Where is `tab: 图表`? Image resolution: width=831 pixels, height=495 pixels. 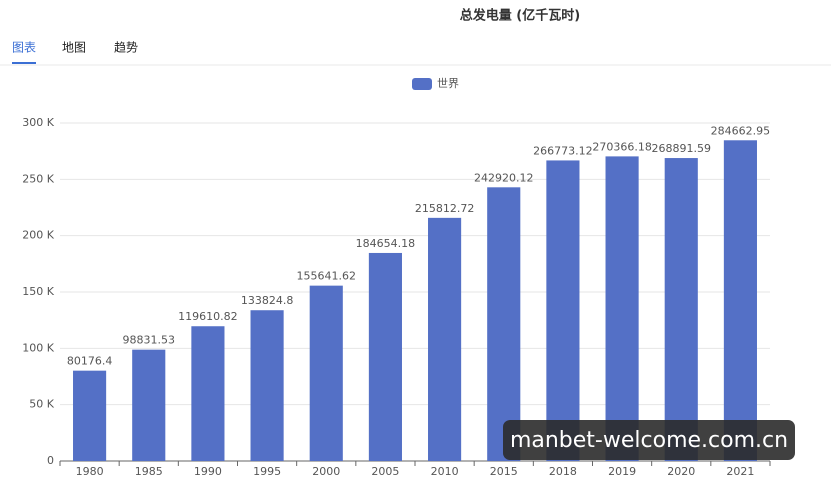 tab: 图表 is located at coordinates (24, 48).